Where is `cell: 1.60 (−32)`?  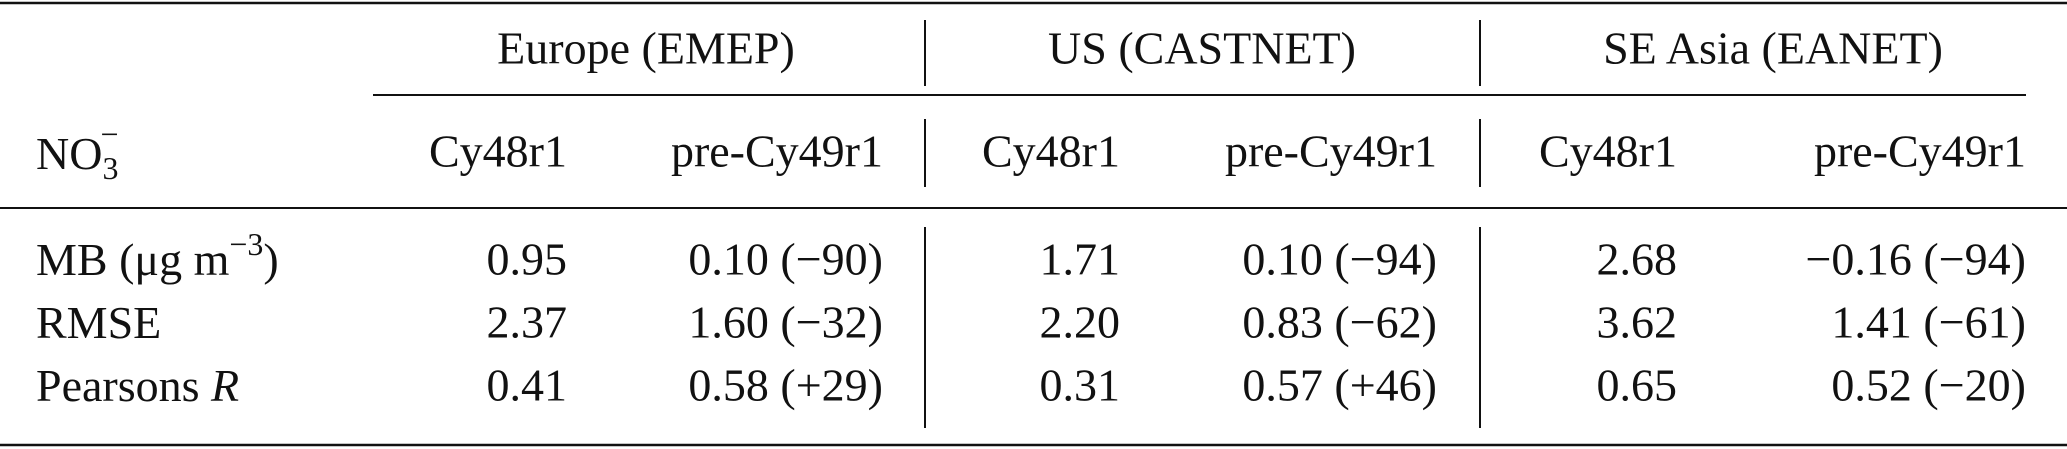
cell: 1.60 (−32) is located at coordinates (785, 322).